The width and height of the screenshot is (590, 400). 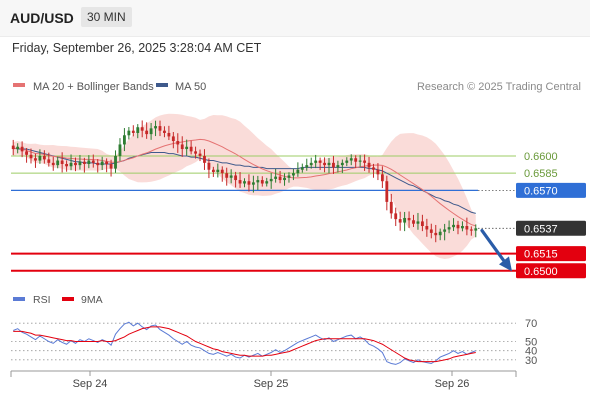 What do you see at coordinates (531, 324) in the screenshot?
I see `rsi-tick-label: 70` at bounding box center [531, 324].